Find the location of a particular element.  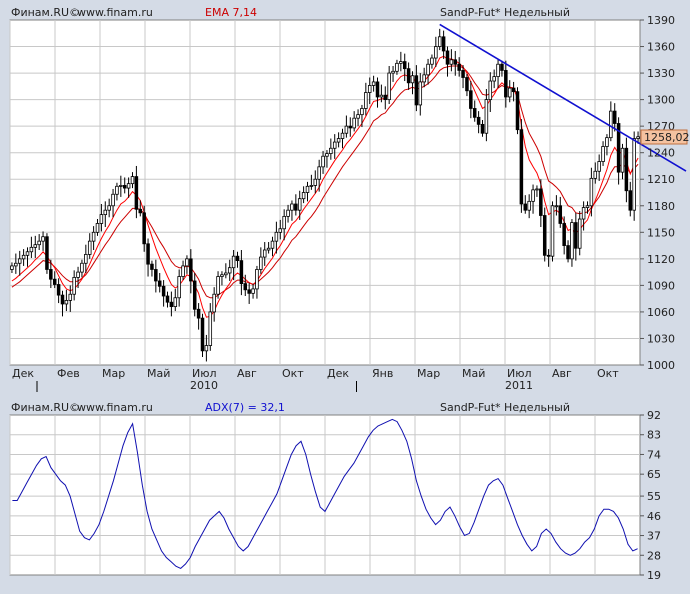

adx-tick-label: 55 is located at coordinates (654, 496).